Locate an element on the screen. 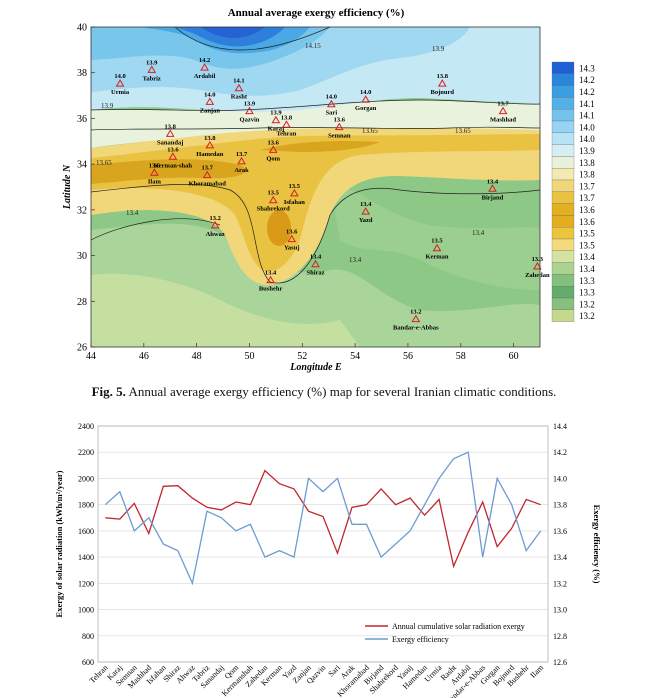  city-name: Tehran is located at coordinates (286, 133).